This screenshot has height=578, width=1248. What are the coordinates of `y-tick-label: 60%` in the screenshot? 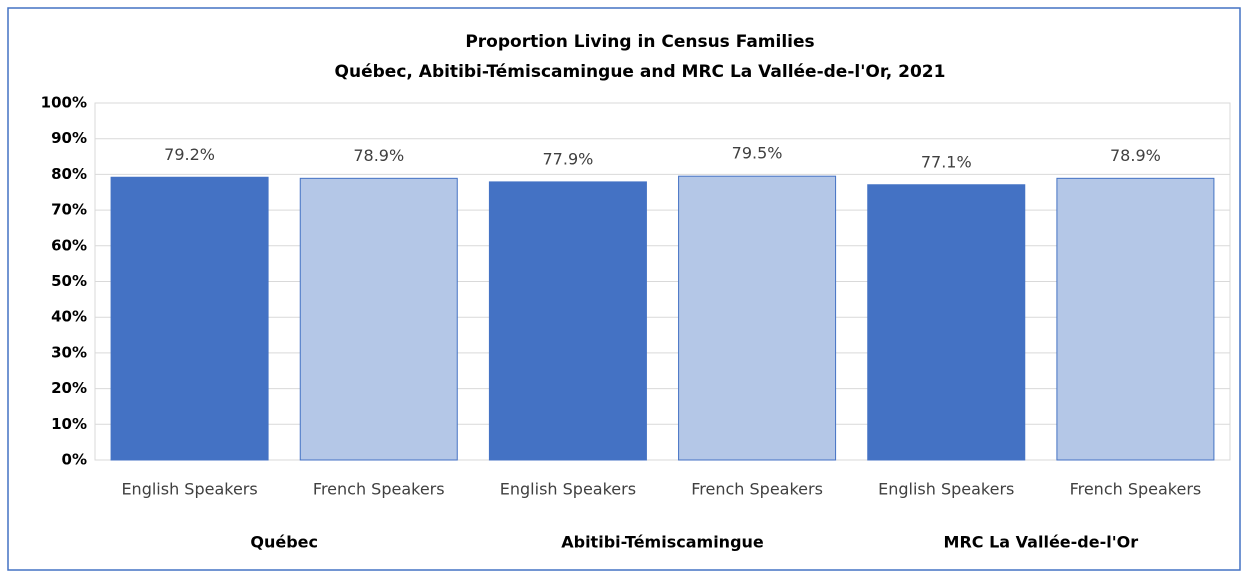 It's located at (69, 245).